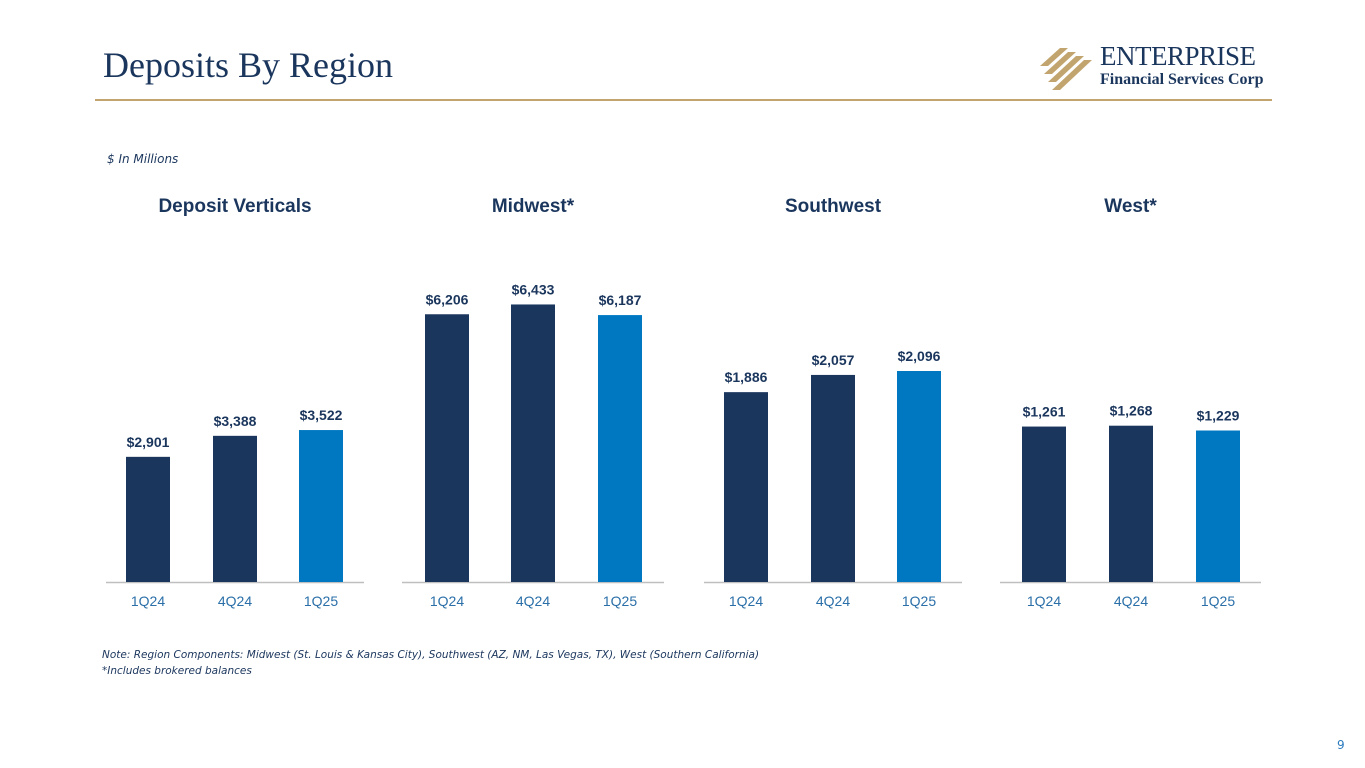 This screenshot has height=768, width=1365. Describe the element at coordinates (1182, 79) in the screenshot. I see `logo-subtitle: Financial Services Corp` at that location.